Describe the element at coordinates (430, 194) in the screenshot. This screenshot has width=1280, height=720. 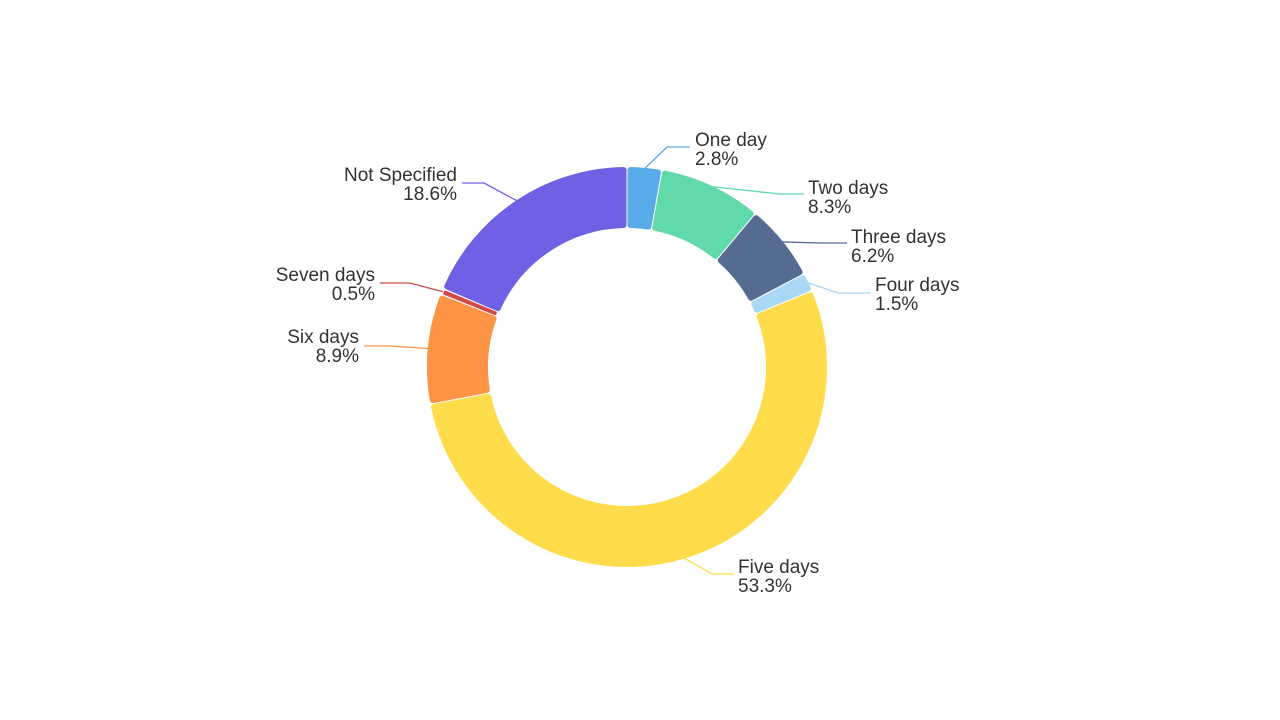
I see `slice-percent-label: 18.6%` at that location.